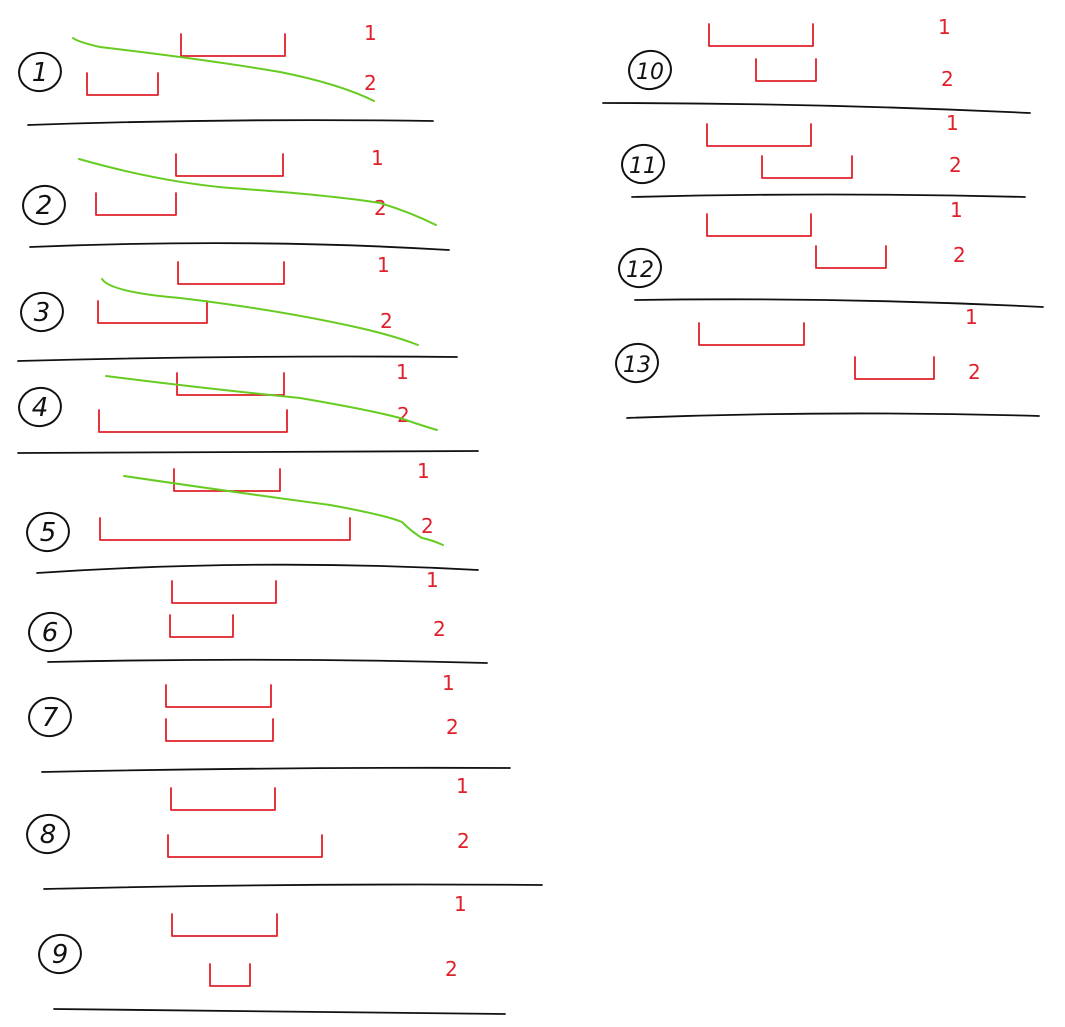 This screenshot has width=1065, height=1027. Describe the element at coordinates (40, 73) in the screenshot. I see `figure-number-label: 1` at that location.